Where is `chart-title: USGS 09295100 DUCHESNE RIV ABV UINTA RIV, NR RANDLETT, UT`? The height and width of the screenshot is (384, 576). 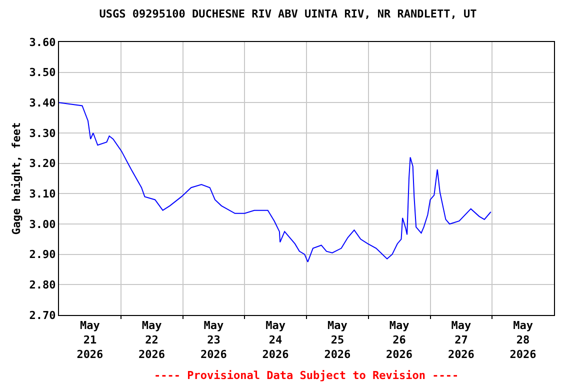
chart-title: USGS 09295100 DUCHESNE RIV ABV UINTA RIV, NR RANDLETT, UT is located at coordinates (288, 13).